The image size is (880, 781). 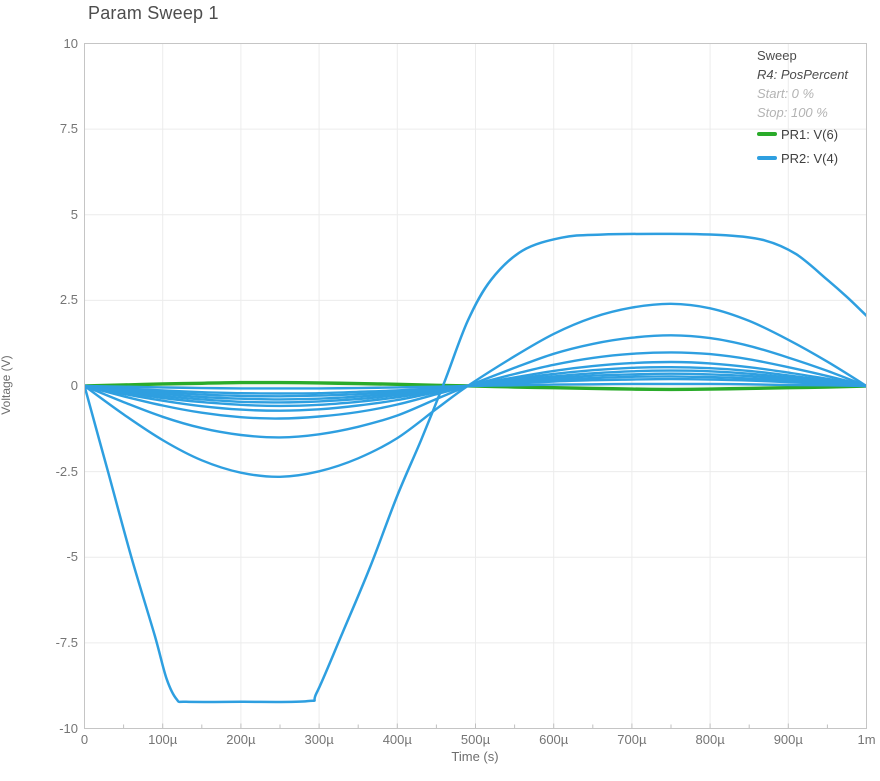 What do you see at coordinates (68, 129) in the screenshot?
I see `y-tick-label: 7.5` at bounding box center [68, 129].